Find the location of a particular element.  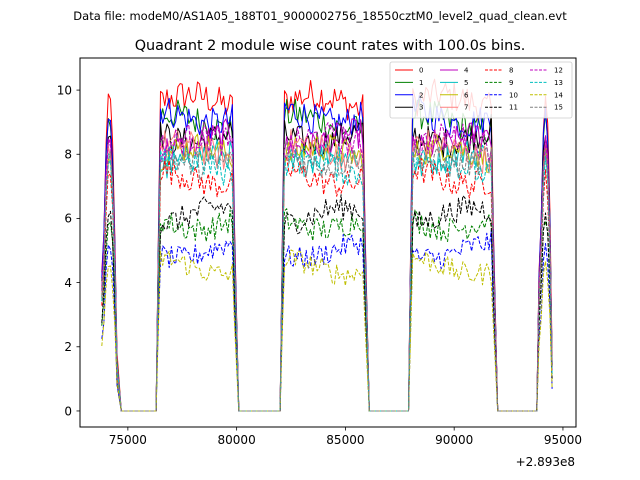

y-tick-label: 10 is located at coordinates (64, 90).